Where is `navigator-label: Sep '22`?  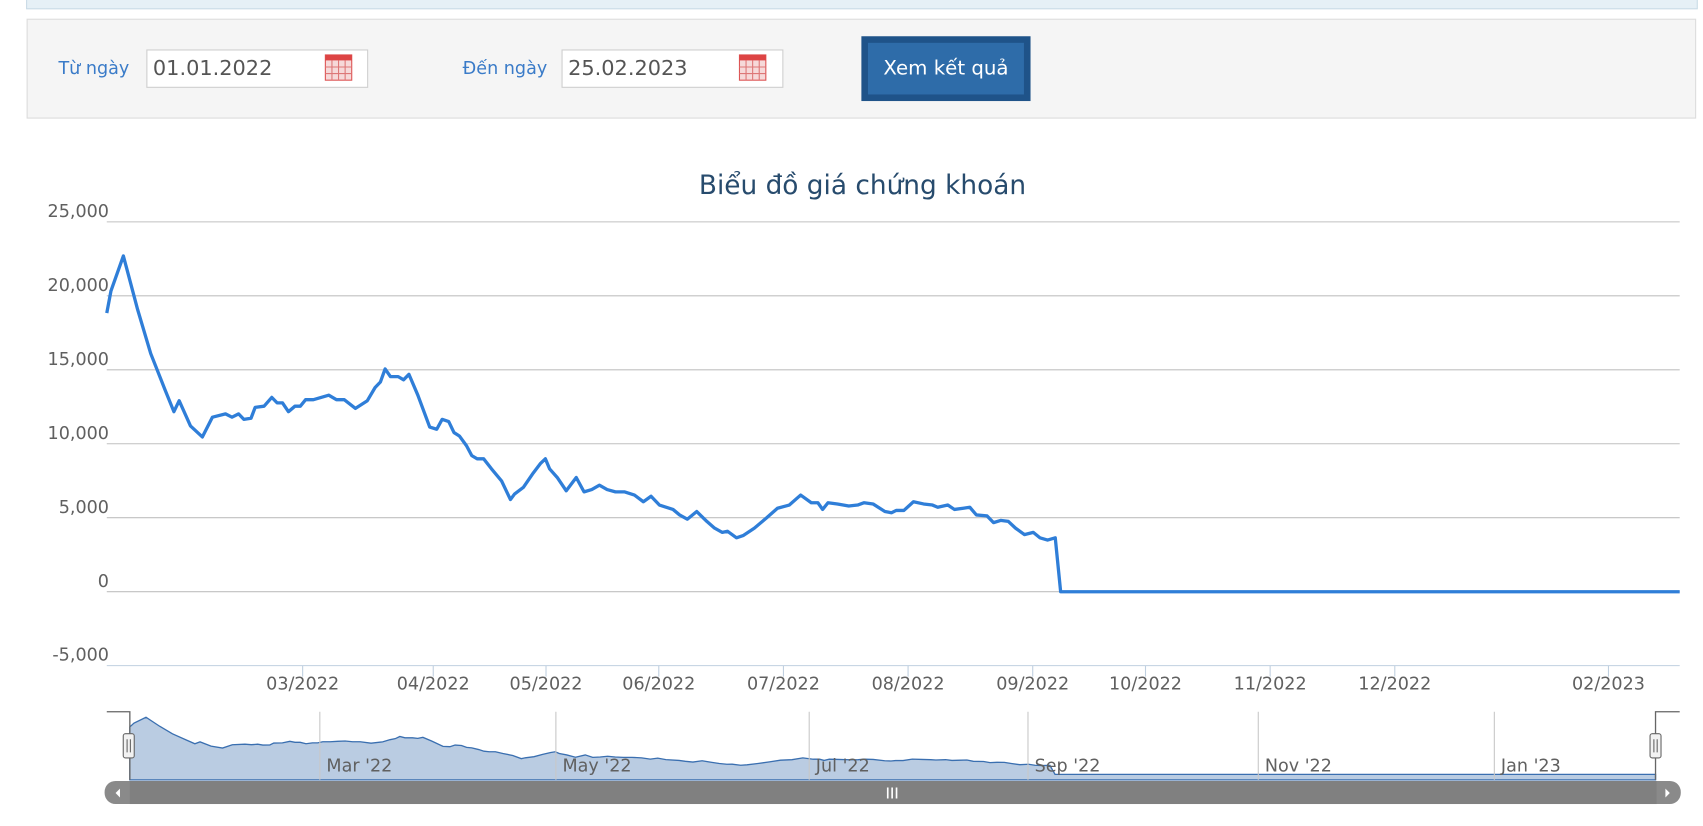
navigator-label: Sep '22 is located at coordinates (1068, 767).